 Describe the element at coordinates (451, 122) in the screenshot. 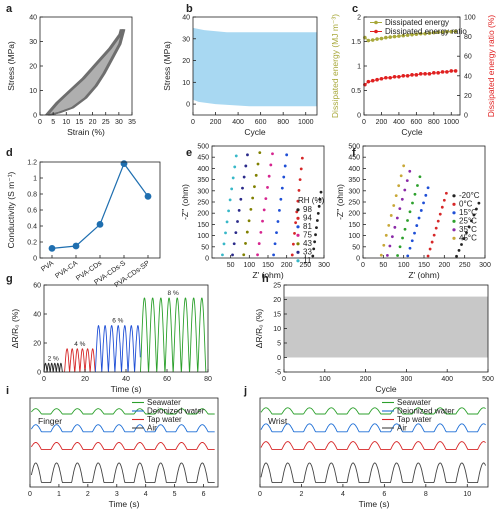

I see `x-tick-label-c: 1000` at that location.